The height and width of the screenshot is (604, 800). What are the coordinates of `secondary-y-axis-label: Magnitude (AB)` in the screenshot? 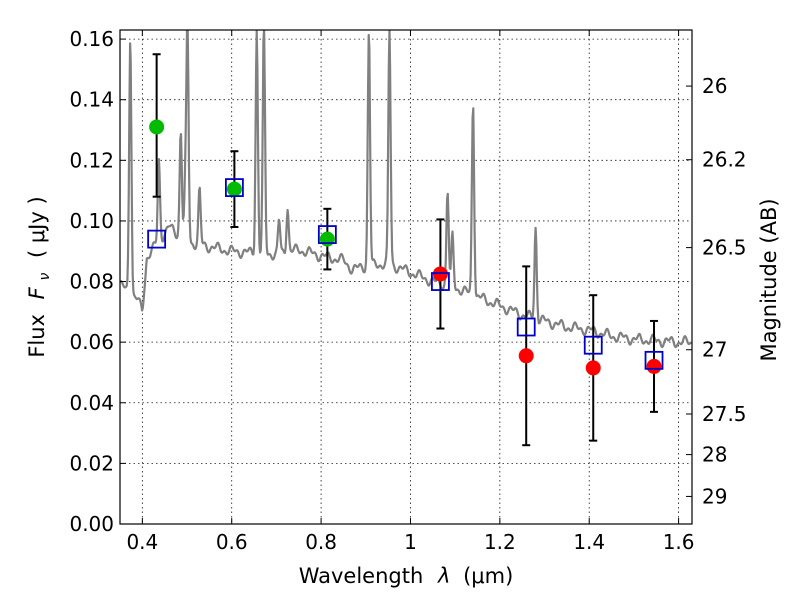 It's located at (769, 279).